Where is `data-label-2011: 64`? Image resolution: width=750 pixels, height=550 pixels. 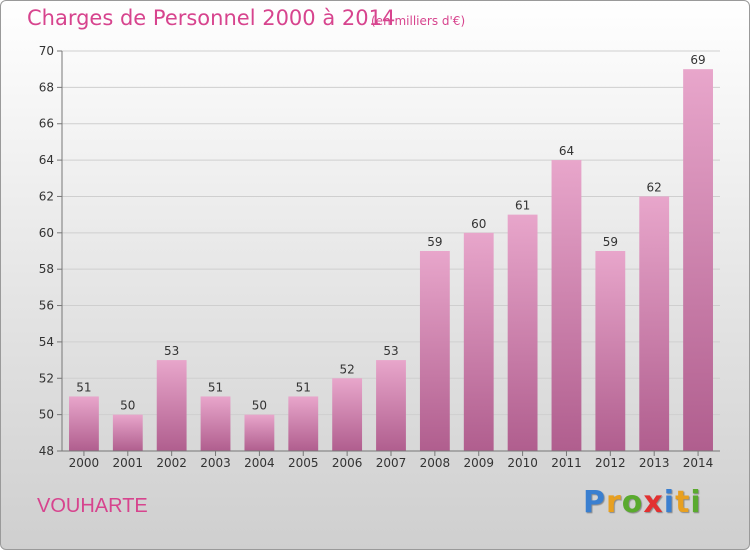
data-label-2011: 64 is located at coordinates (566, 151).